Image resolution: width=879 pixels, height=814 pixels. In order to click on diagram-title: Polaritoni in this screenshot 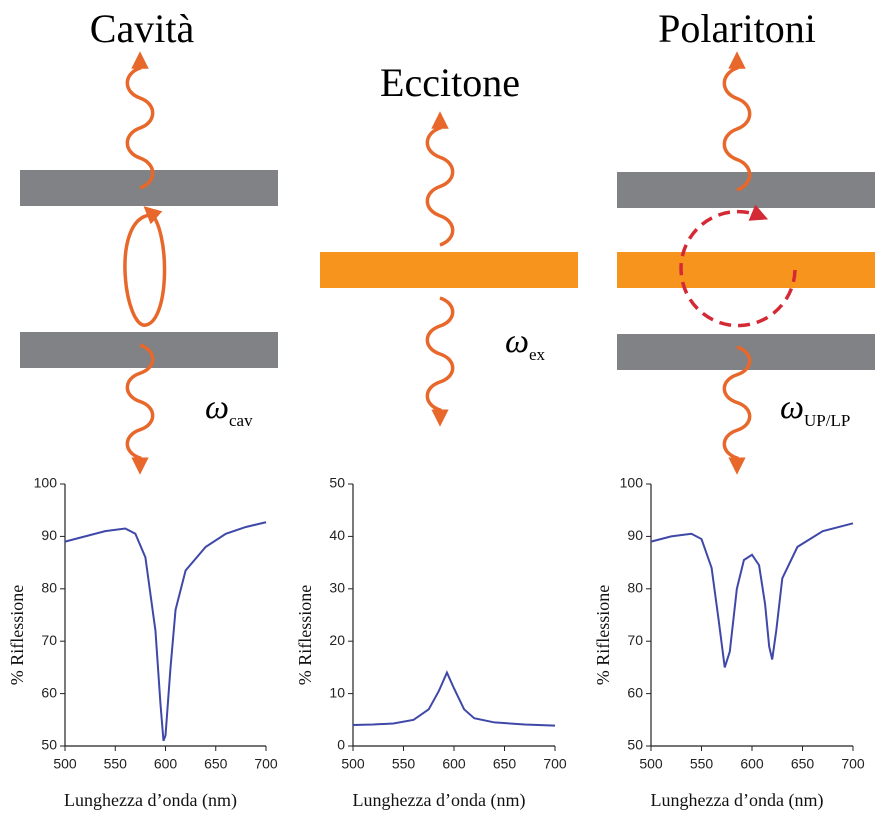, I will do `click(737, 28)`.